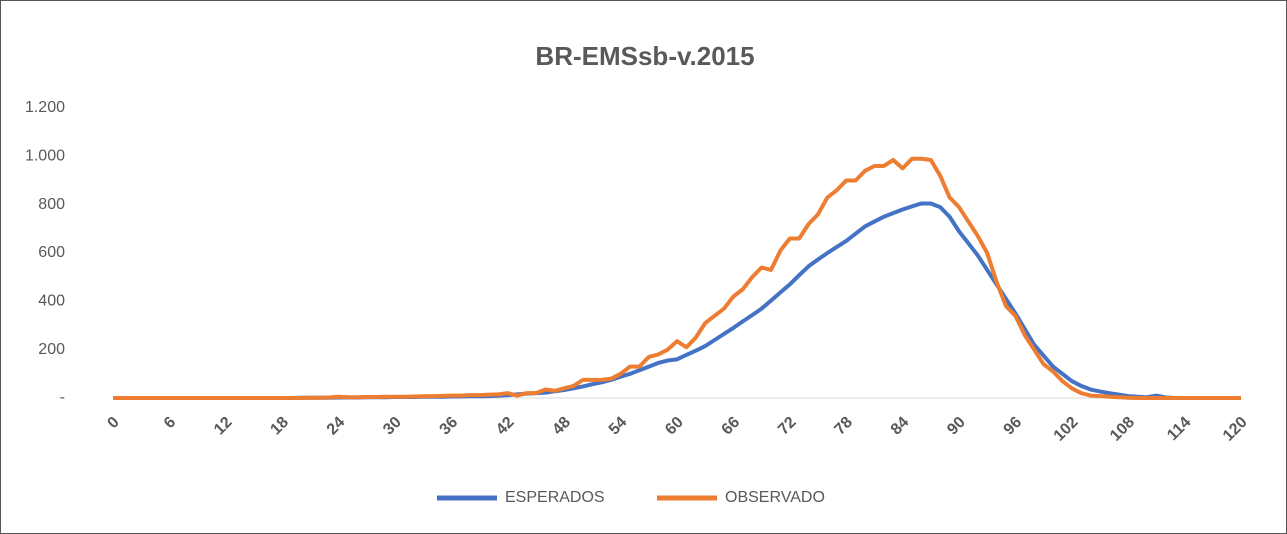 The image size is (1287, 534). What do you see at coordinates (51, 301) in the screenshot?
I see `y-tick-label: 400` at bounding box center [51, 301].